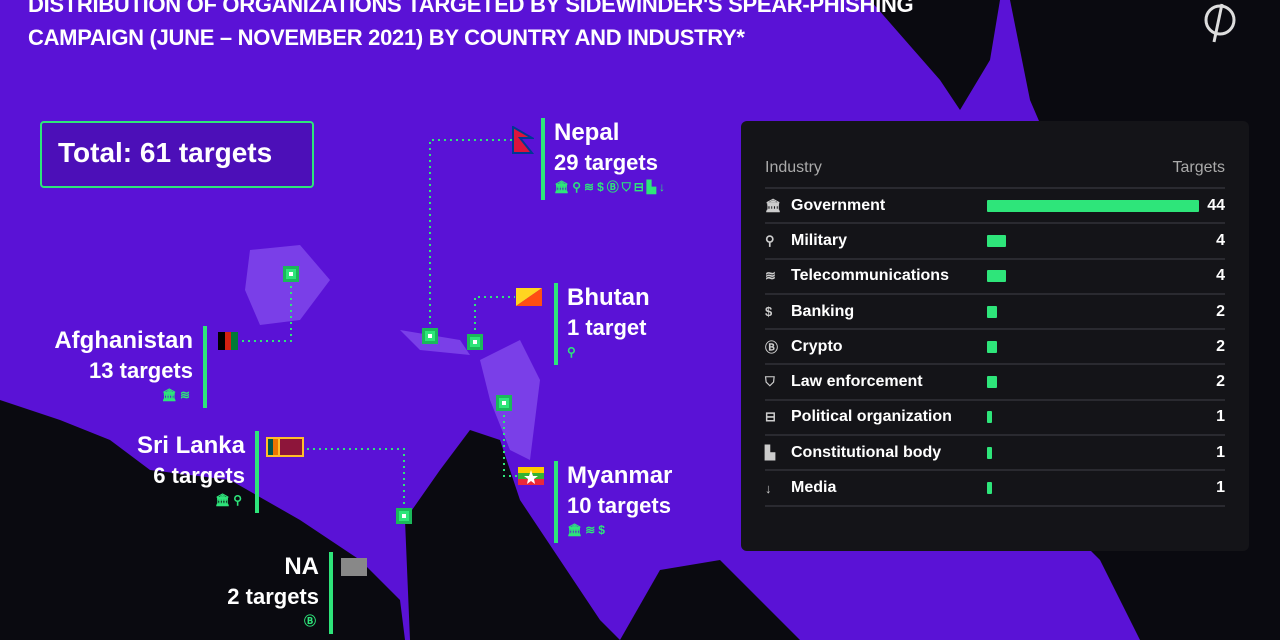  What do you see at coordinates (768, 488) in the screenshot?
I see `media-icon: ↓` at bounding box center [768, 488].